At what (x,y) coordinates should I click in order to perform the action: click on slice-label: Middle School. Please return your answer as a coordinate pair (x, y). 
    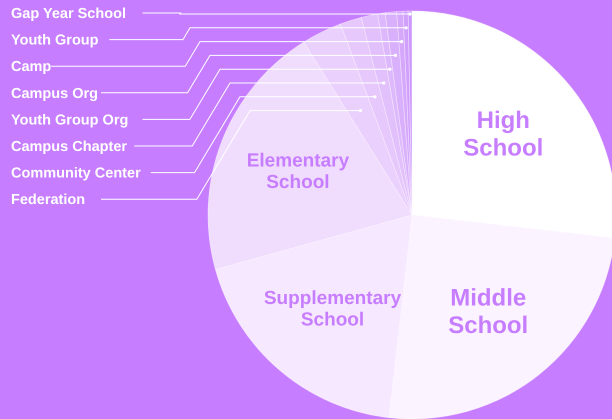
    Looking at the image, I should click on (488, 311).